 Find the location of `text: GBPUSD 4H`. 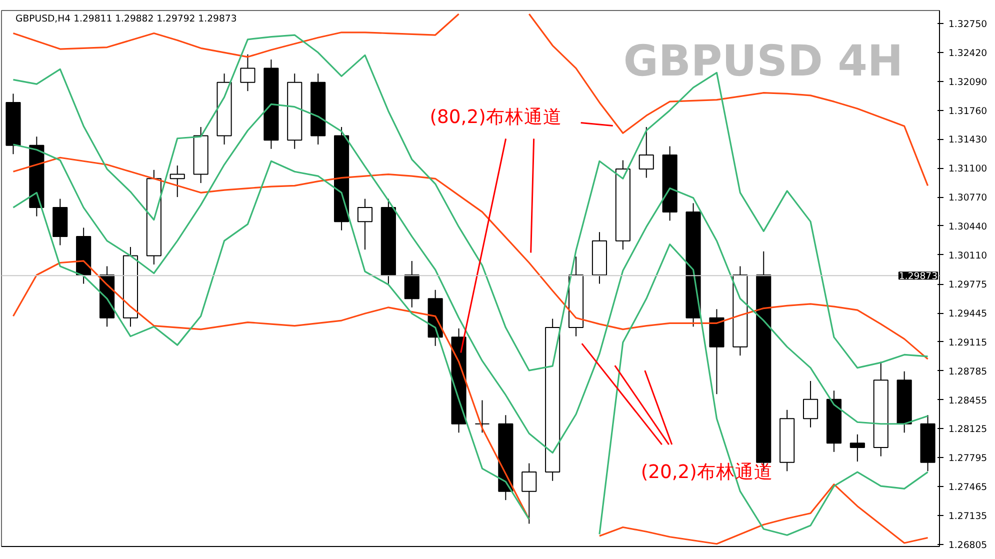

text: GBPUSD 4H is located at coordinates (763, 61).